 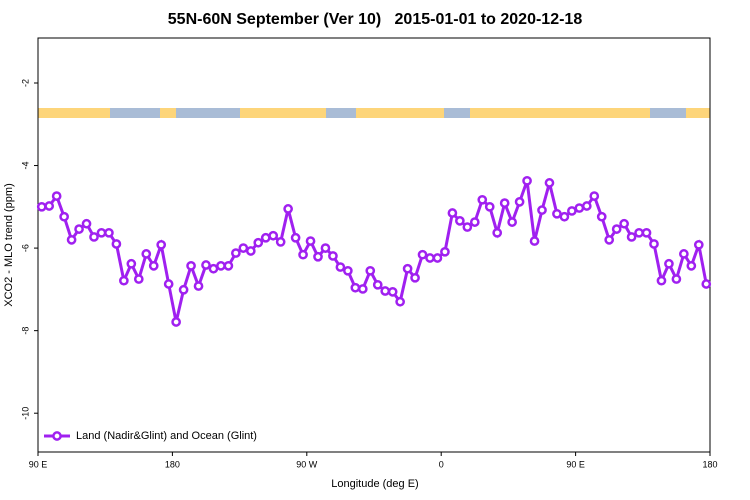 I want to click on legend-marker, so click(x=57, y=436).